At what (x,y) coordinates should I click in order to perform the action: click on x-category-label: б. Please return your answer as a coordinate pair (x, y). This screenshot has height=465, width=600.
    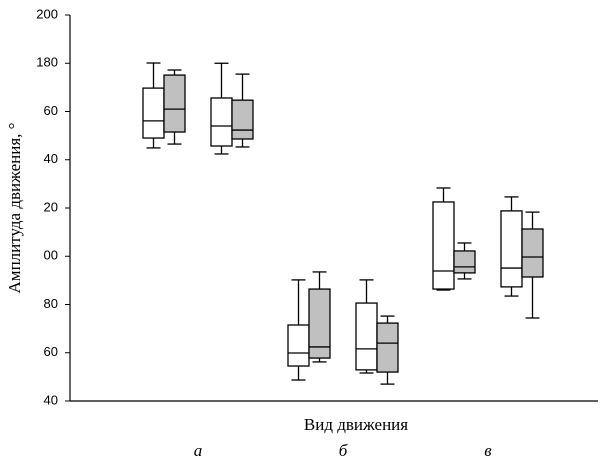
    Looking at the image, I should click on (343, 450).